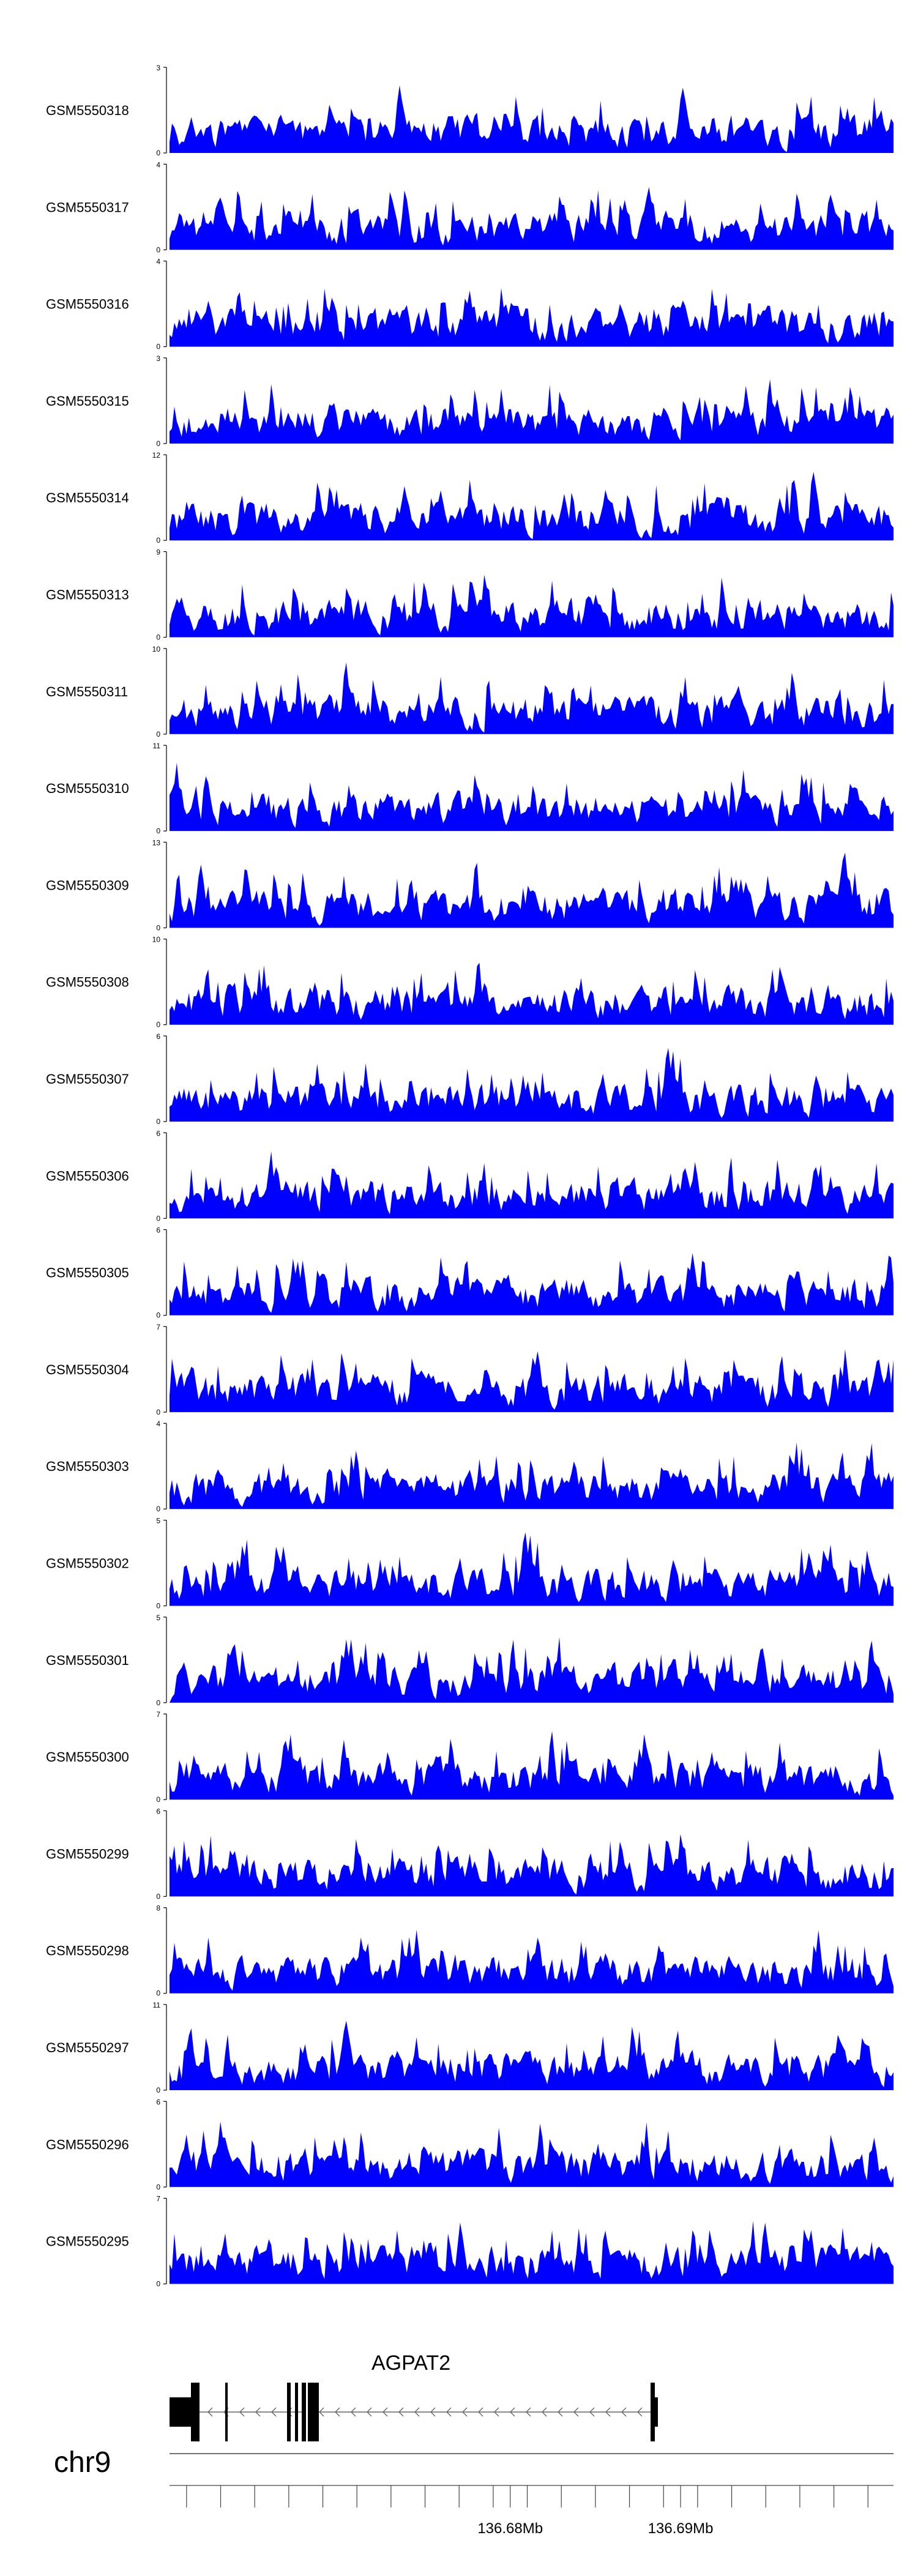 This screenshot has height=2576, width=918. Describe the element at coordinates (470, 1079) in the screenshot. I see `track-GSM5550307: GSM5550307 6 0` at that location.